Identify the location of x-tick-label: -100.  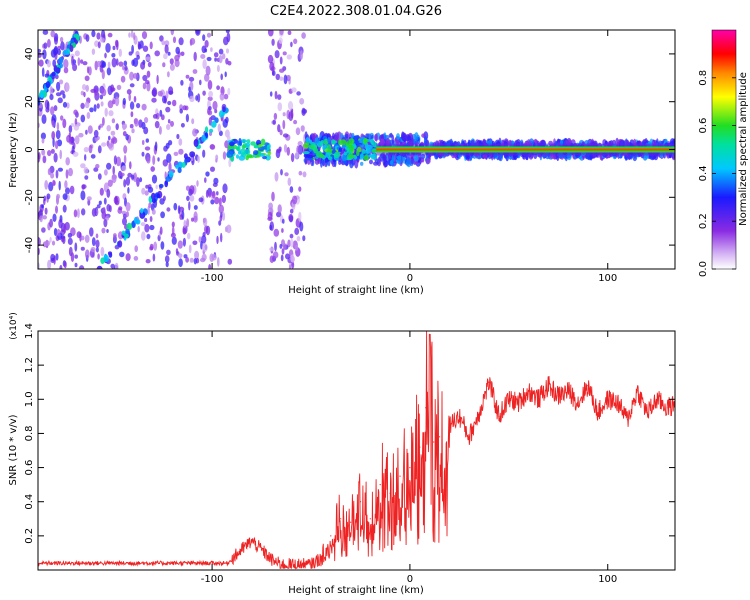
(212, 579).